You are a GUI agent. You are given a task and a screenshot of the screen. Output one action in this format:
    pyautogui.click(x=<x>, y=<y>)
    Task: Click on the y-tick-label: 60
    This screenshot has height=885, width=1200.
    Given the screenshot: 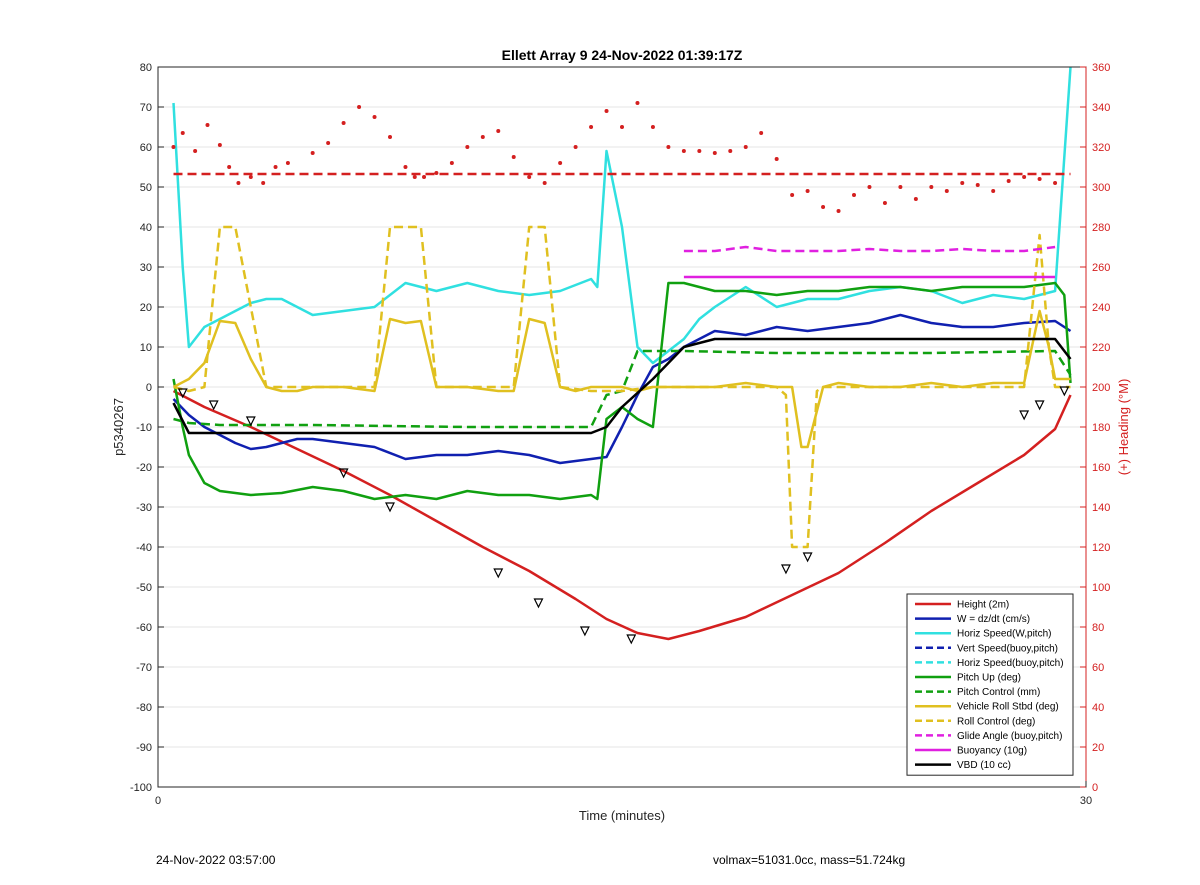 What is the action you would take?
    pyautogui.click(x=146, y=148)
    